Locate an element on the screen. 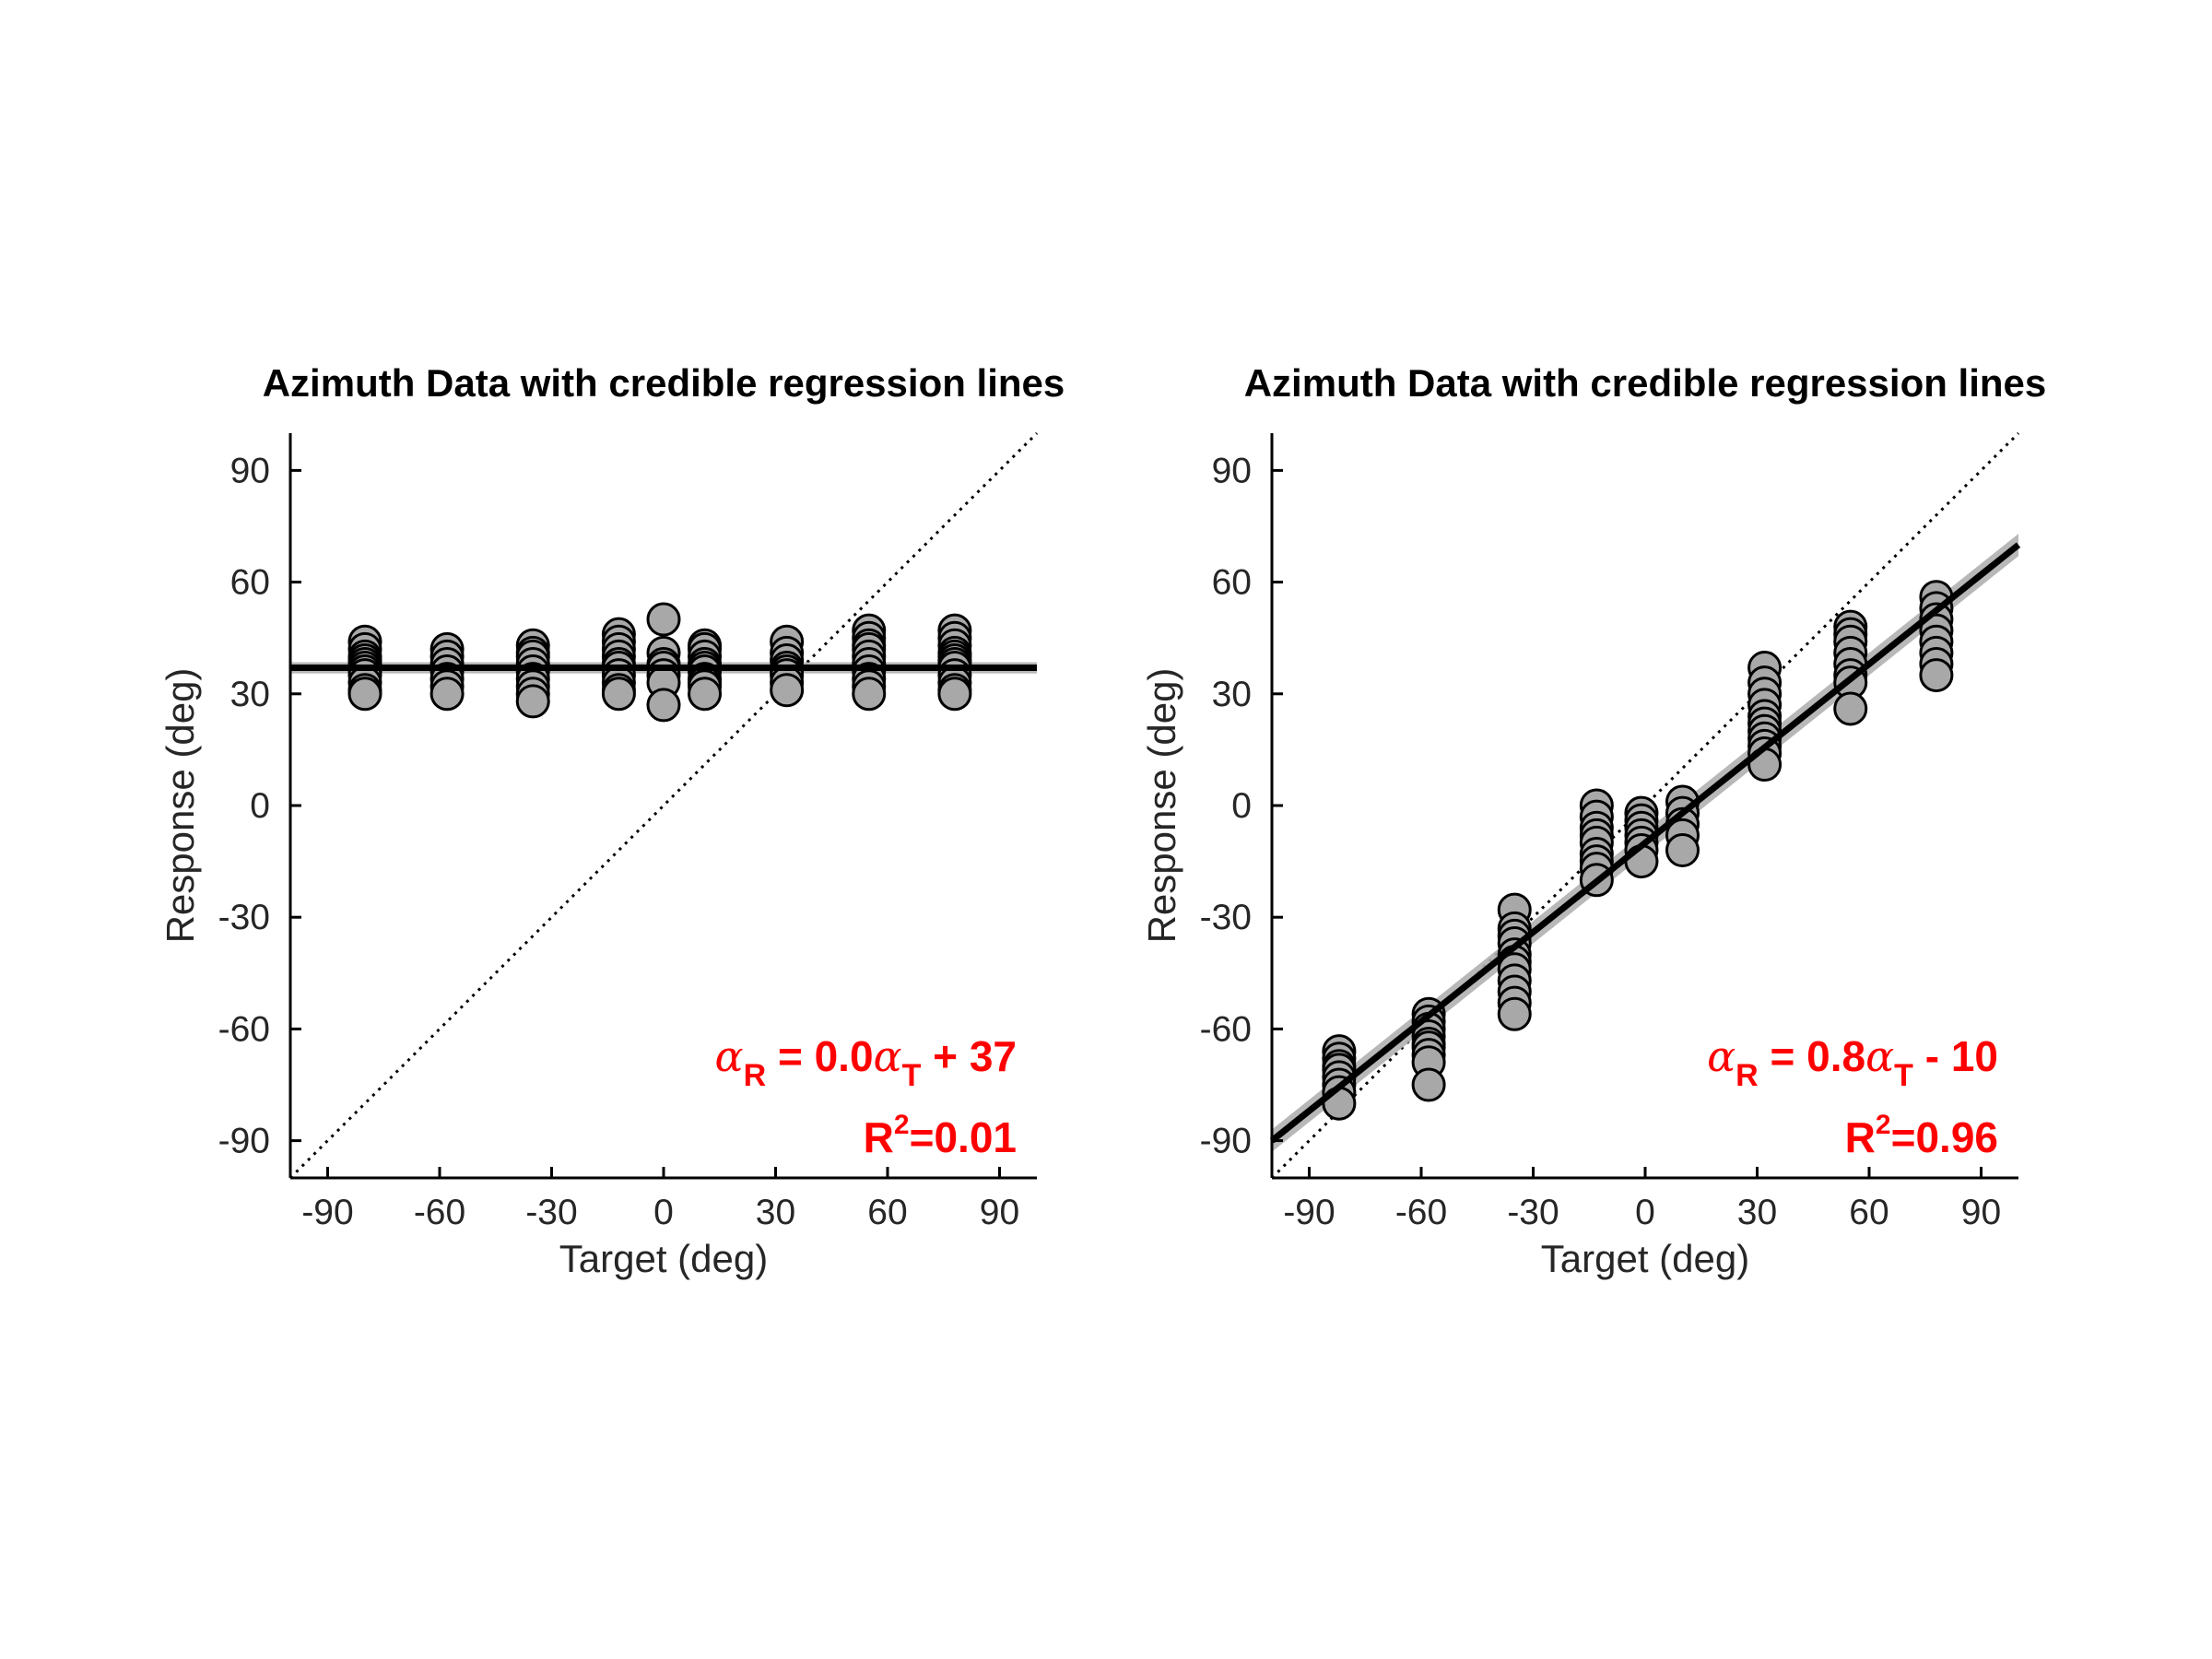  regression-equation: αR = 0.8αT - 10 is located at coordinates (1852, 1062).